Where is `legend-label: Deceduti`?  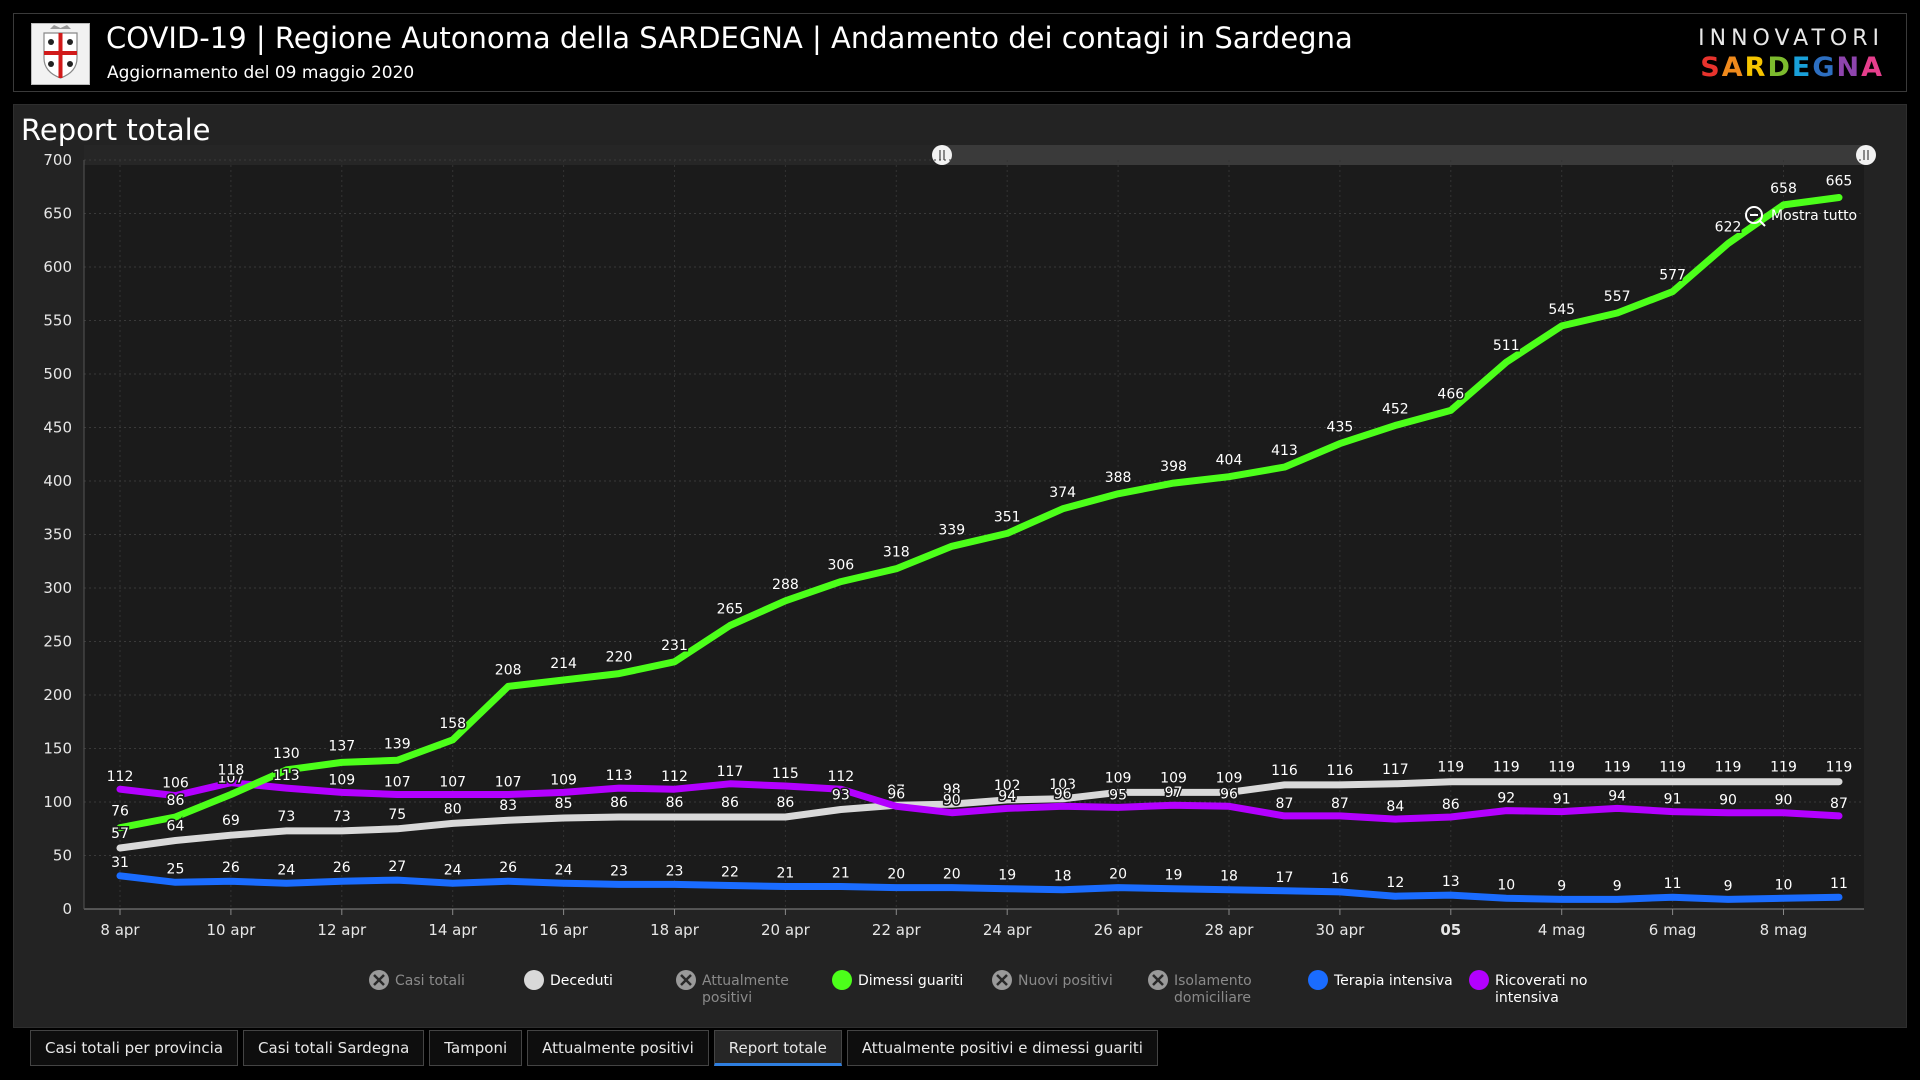
legend-label: Deceduti is located at coordinates (581, 981).